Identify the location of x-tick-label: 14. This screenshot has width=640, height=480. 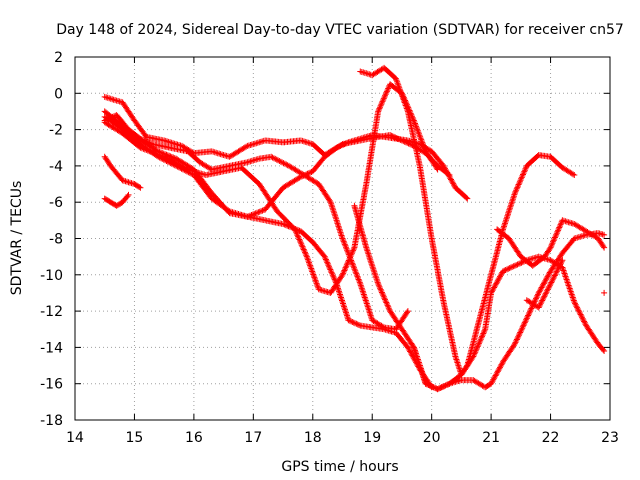
(75, 438).